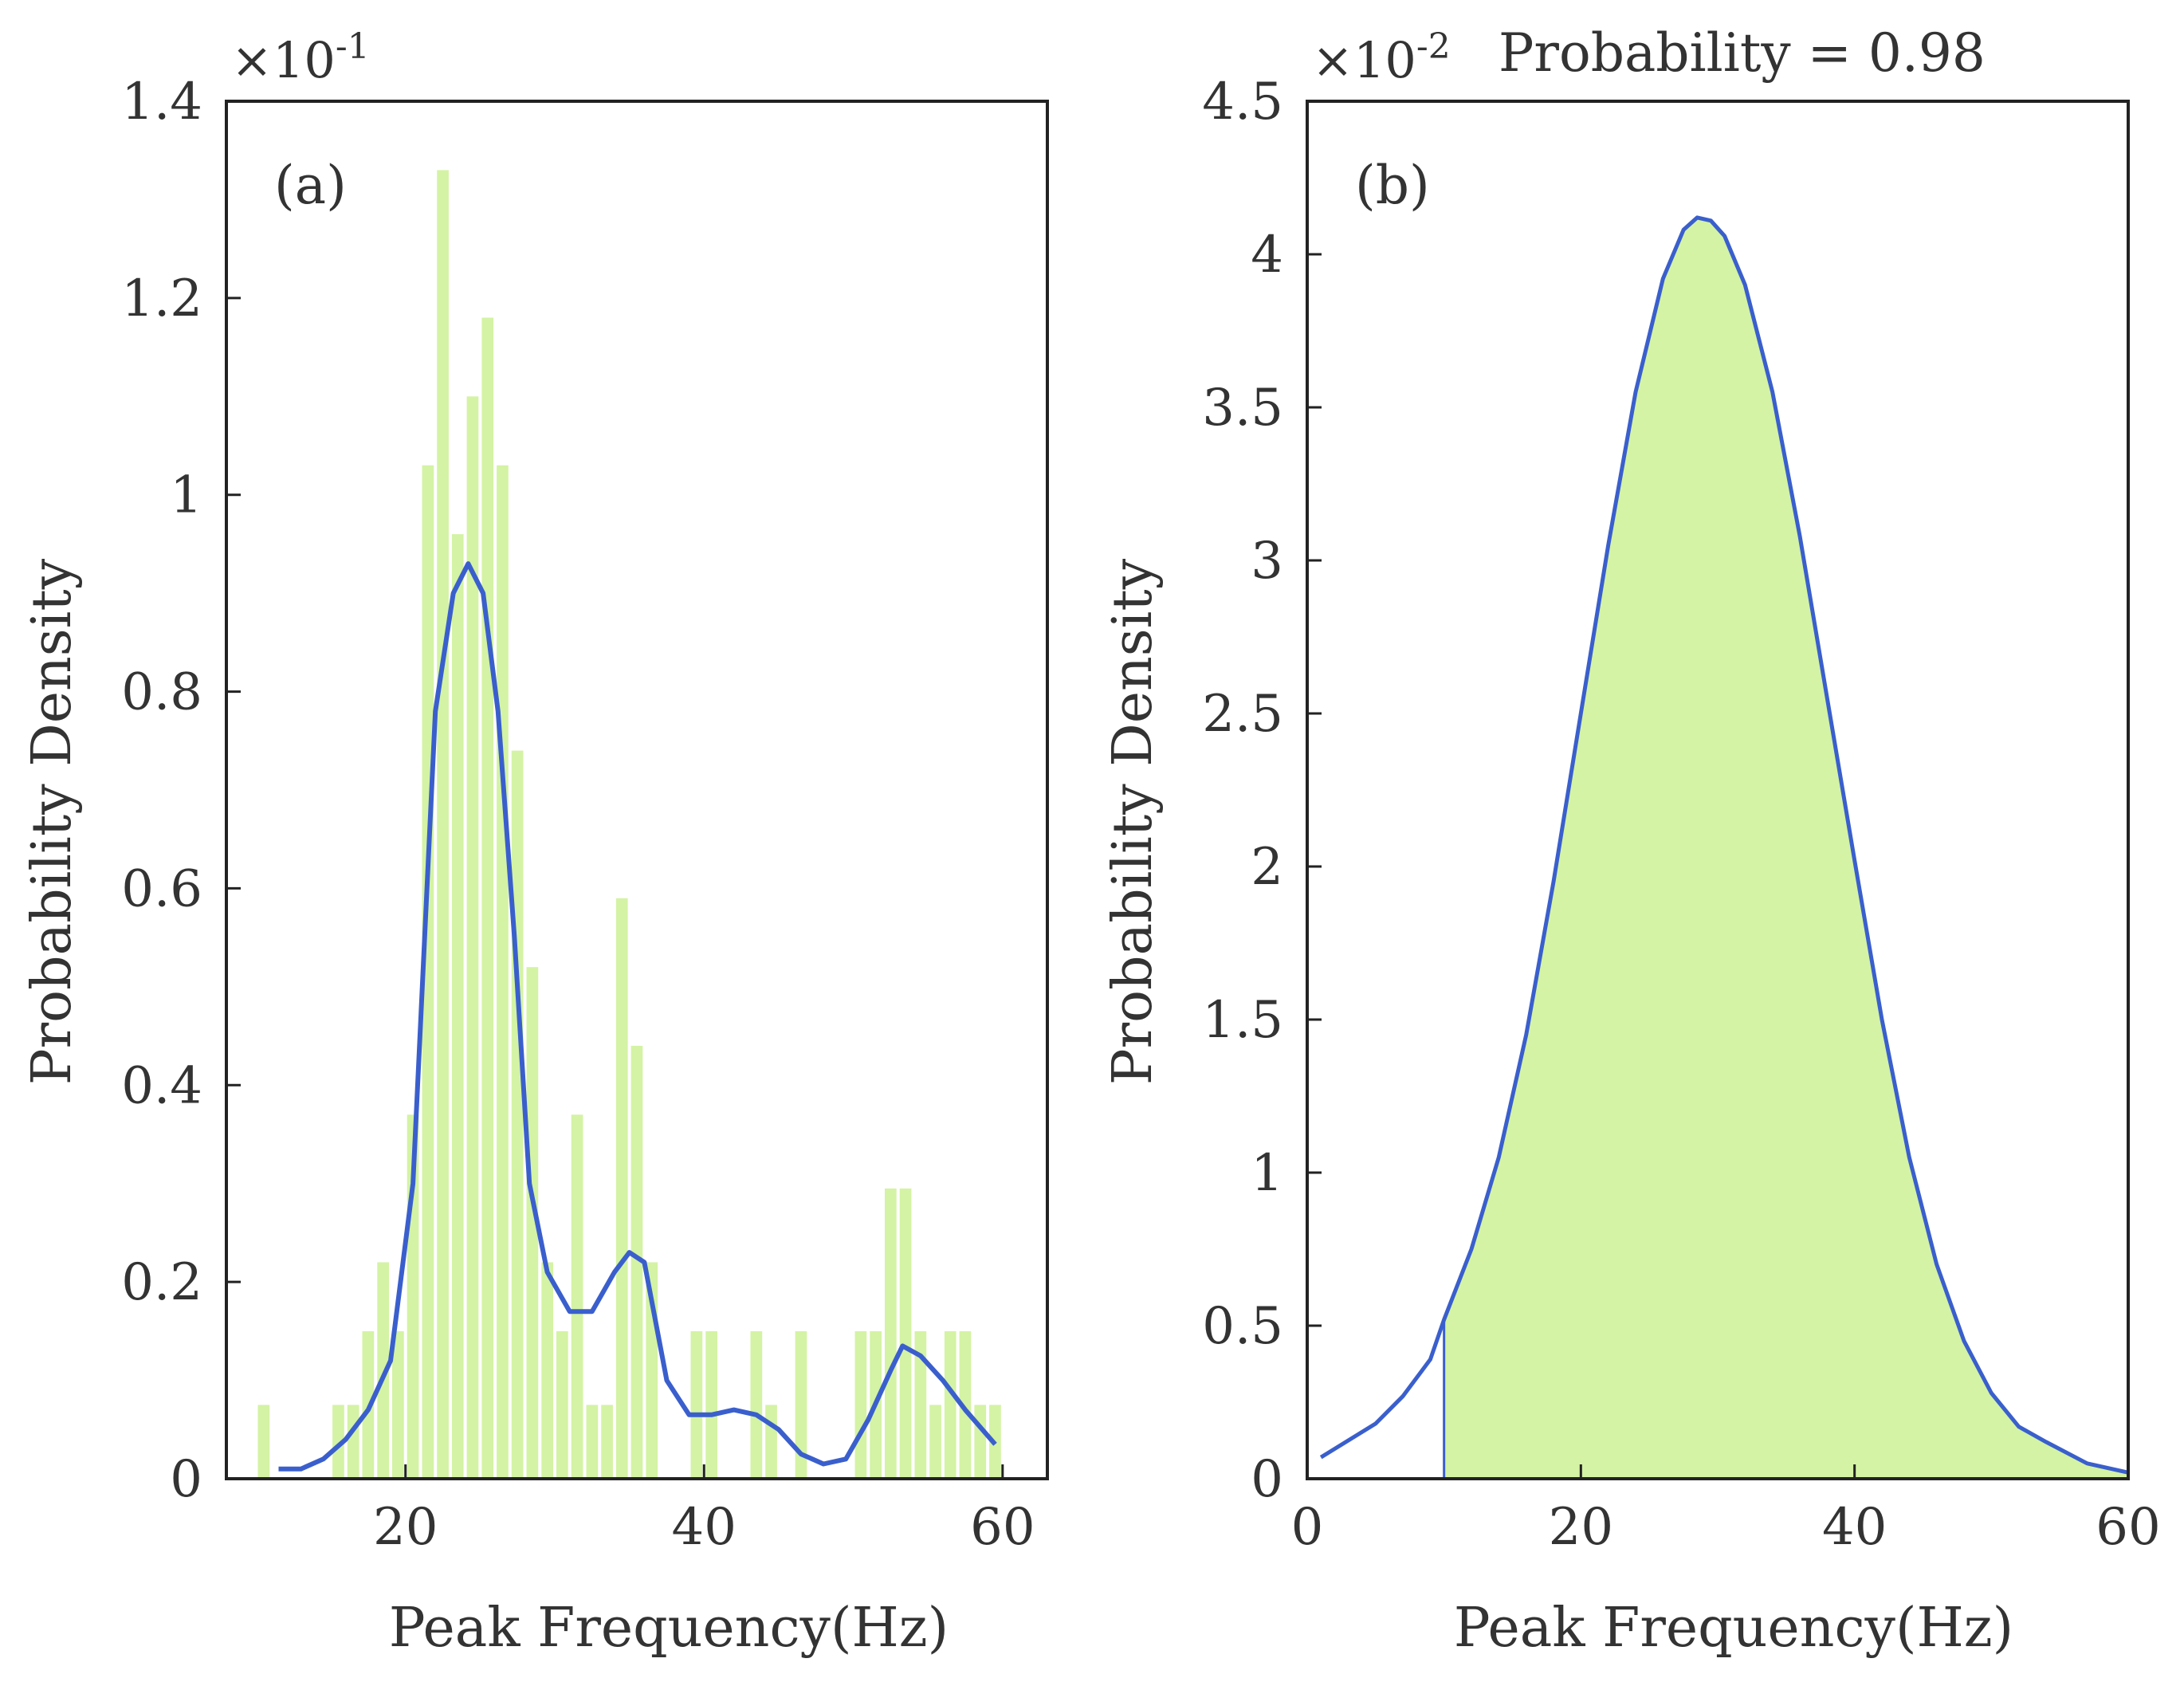  Describe the element at coordinates (1307, 1527) in the screenshot. I see `panel-b-x-tick-label: 0` at that location.